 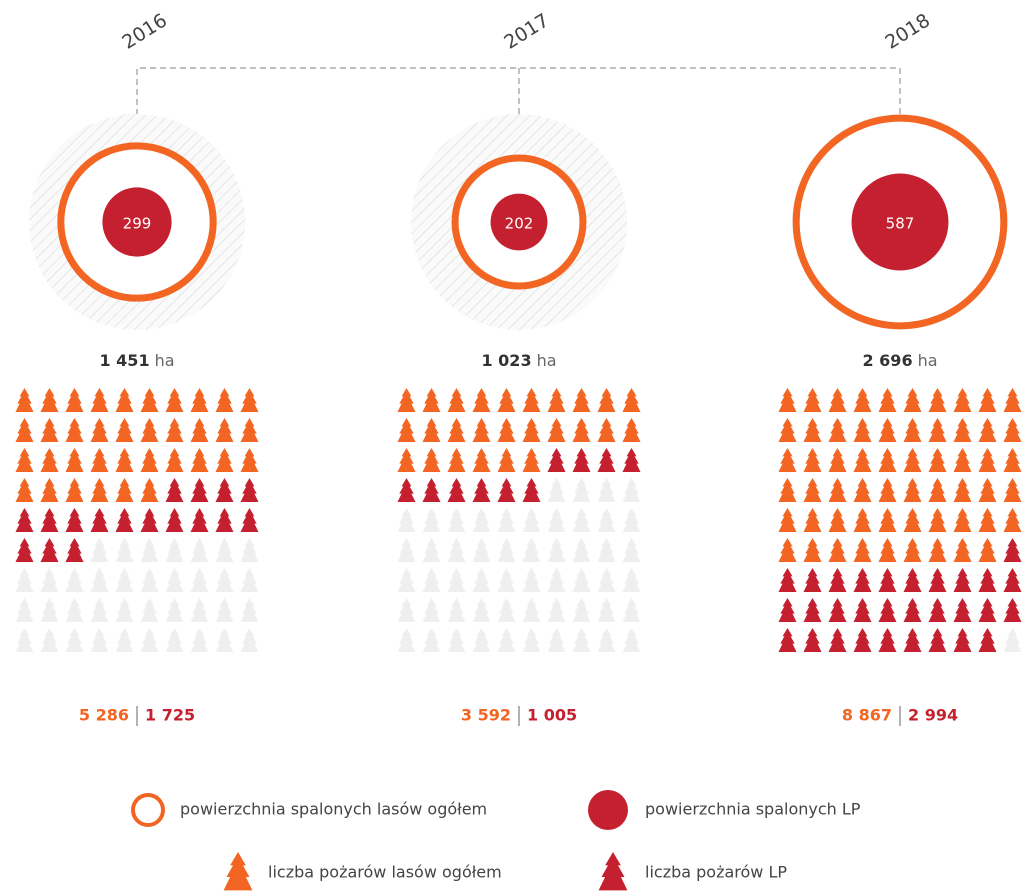 I want to click on fires-total-label: 5 286, so click(x=104, y=715).